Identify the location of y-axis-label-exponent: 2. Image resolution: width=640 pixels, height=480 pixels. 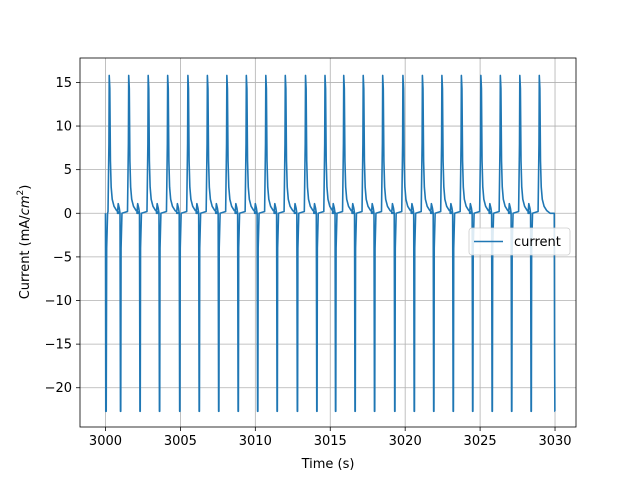
(21, 193).